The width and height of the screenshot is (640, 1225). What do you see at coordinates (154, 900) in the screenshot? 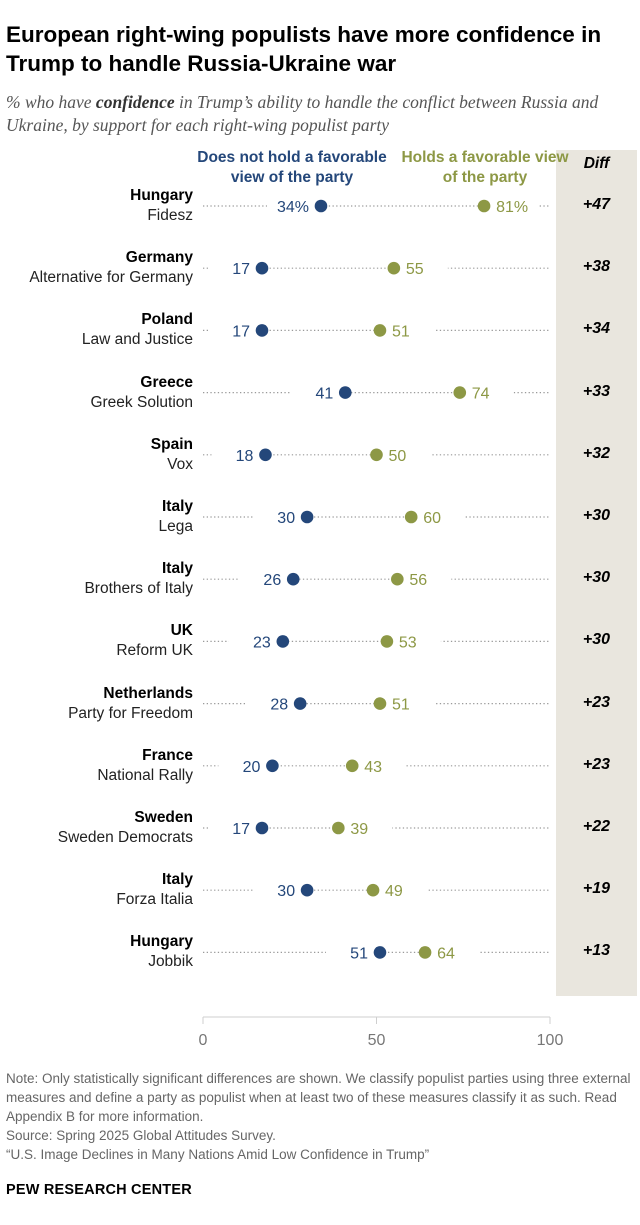
I see `row-party: Forza Italia` at bounding box center [154, 900].